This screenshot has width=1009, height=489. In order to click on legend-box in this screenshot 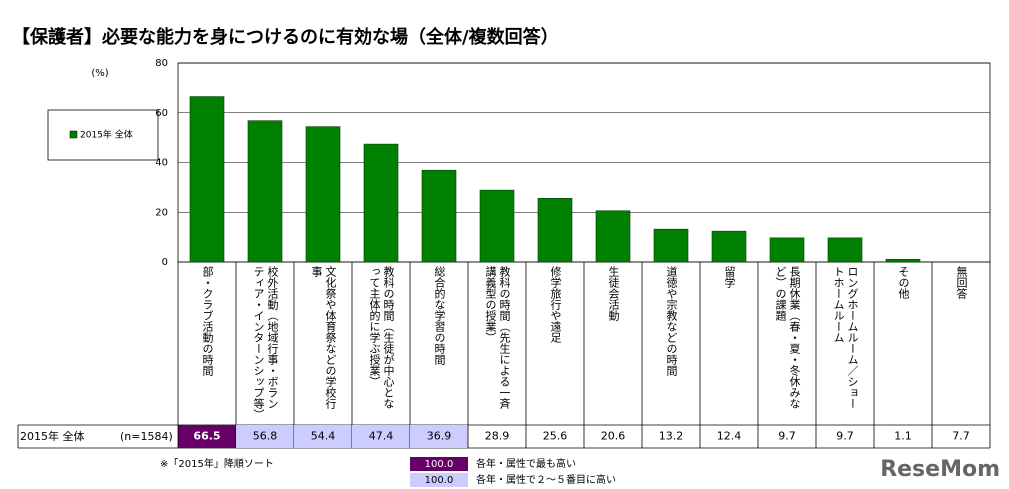, I will do `click(103, 135)`.